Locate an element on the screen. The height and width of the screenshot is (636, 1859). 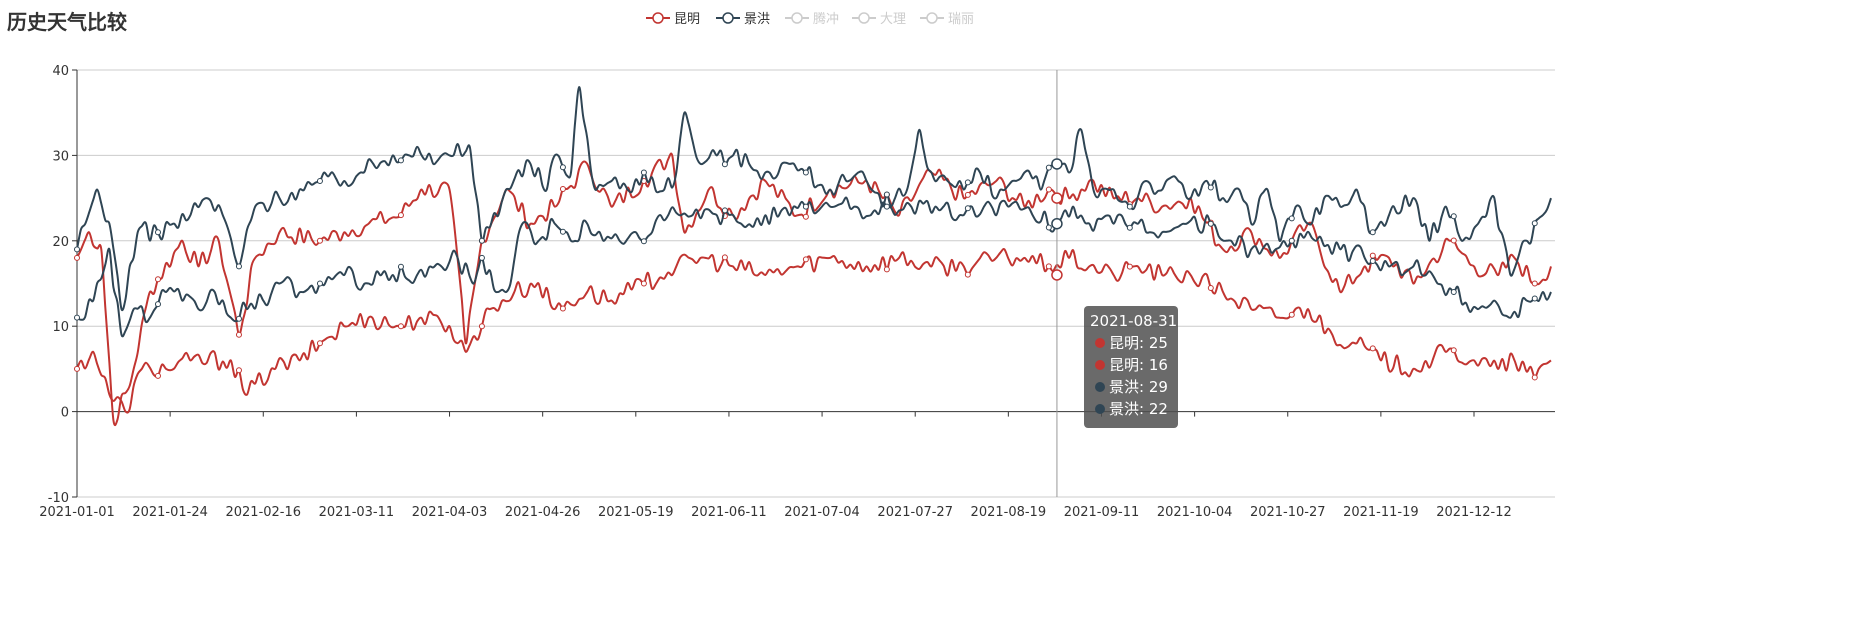
x-tick-label: 2021-10-04 is located at coordinates (1195, 512).